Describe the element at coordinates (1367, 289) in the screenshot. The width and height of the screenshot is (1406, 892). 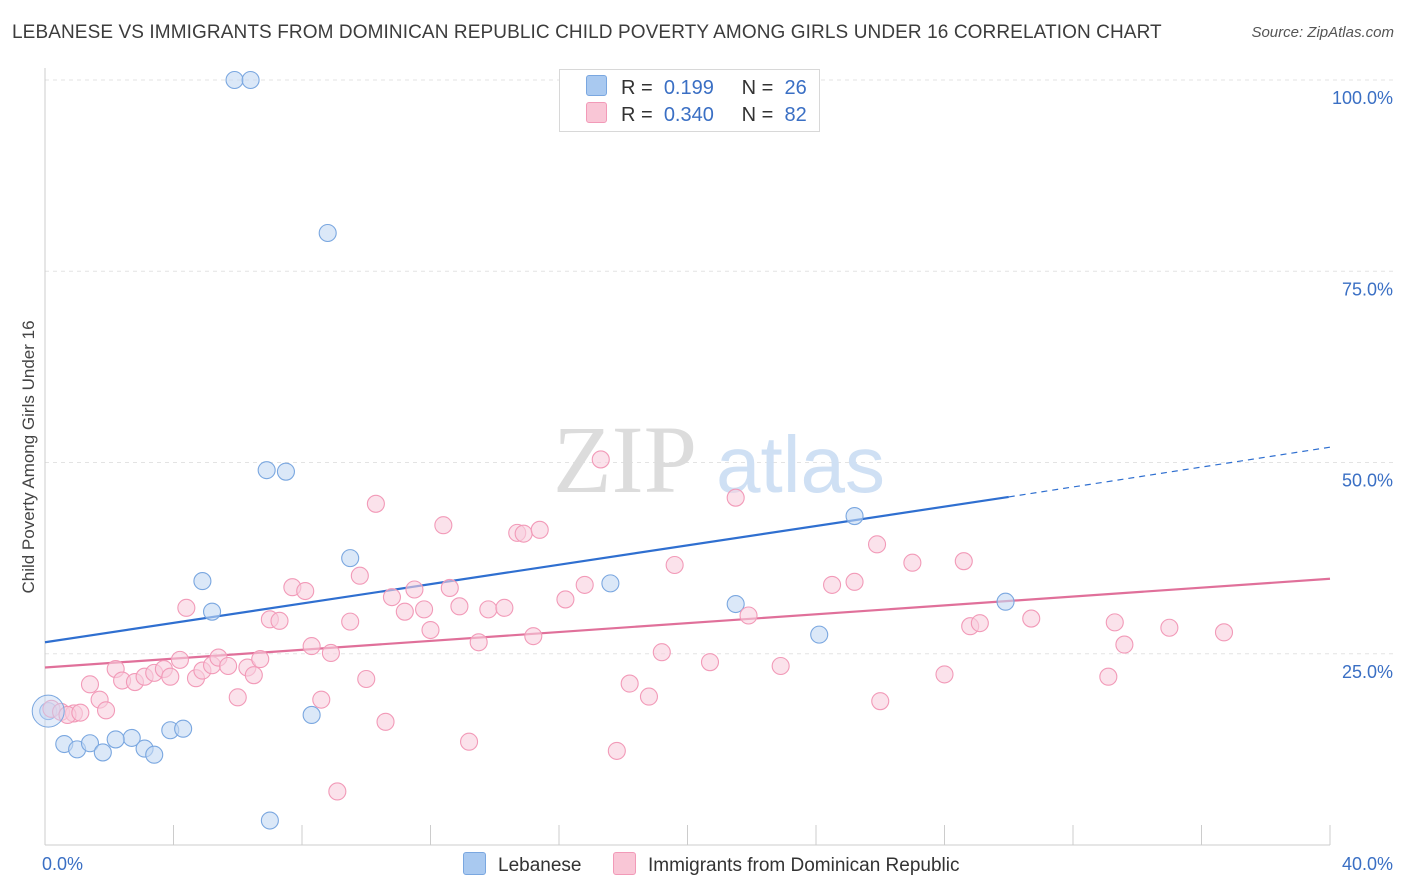
I see `y-tick-label: 75.0%` at that location.